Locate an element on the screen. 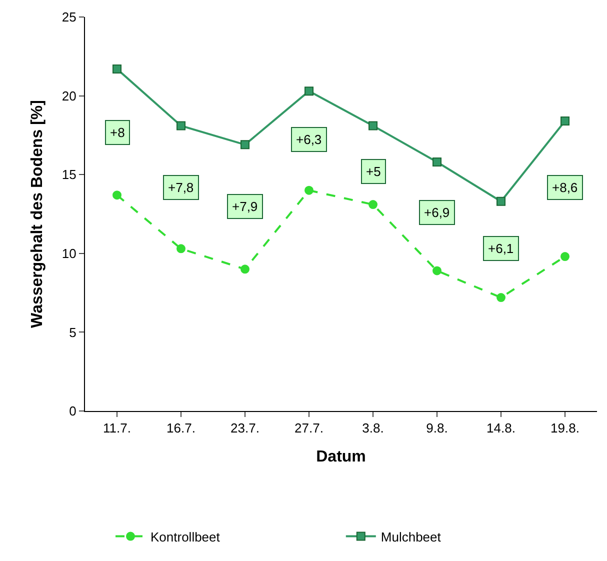 This screenshot has width=607, height=561. x-tick-label: 14.8. is located at coordinates (501, 428).